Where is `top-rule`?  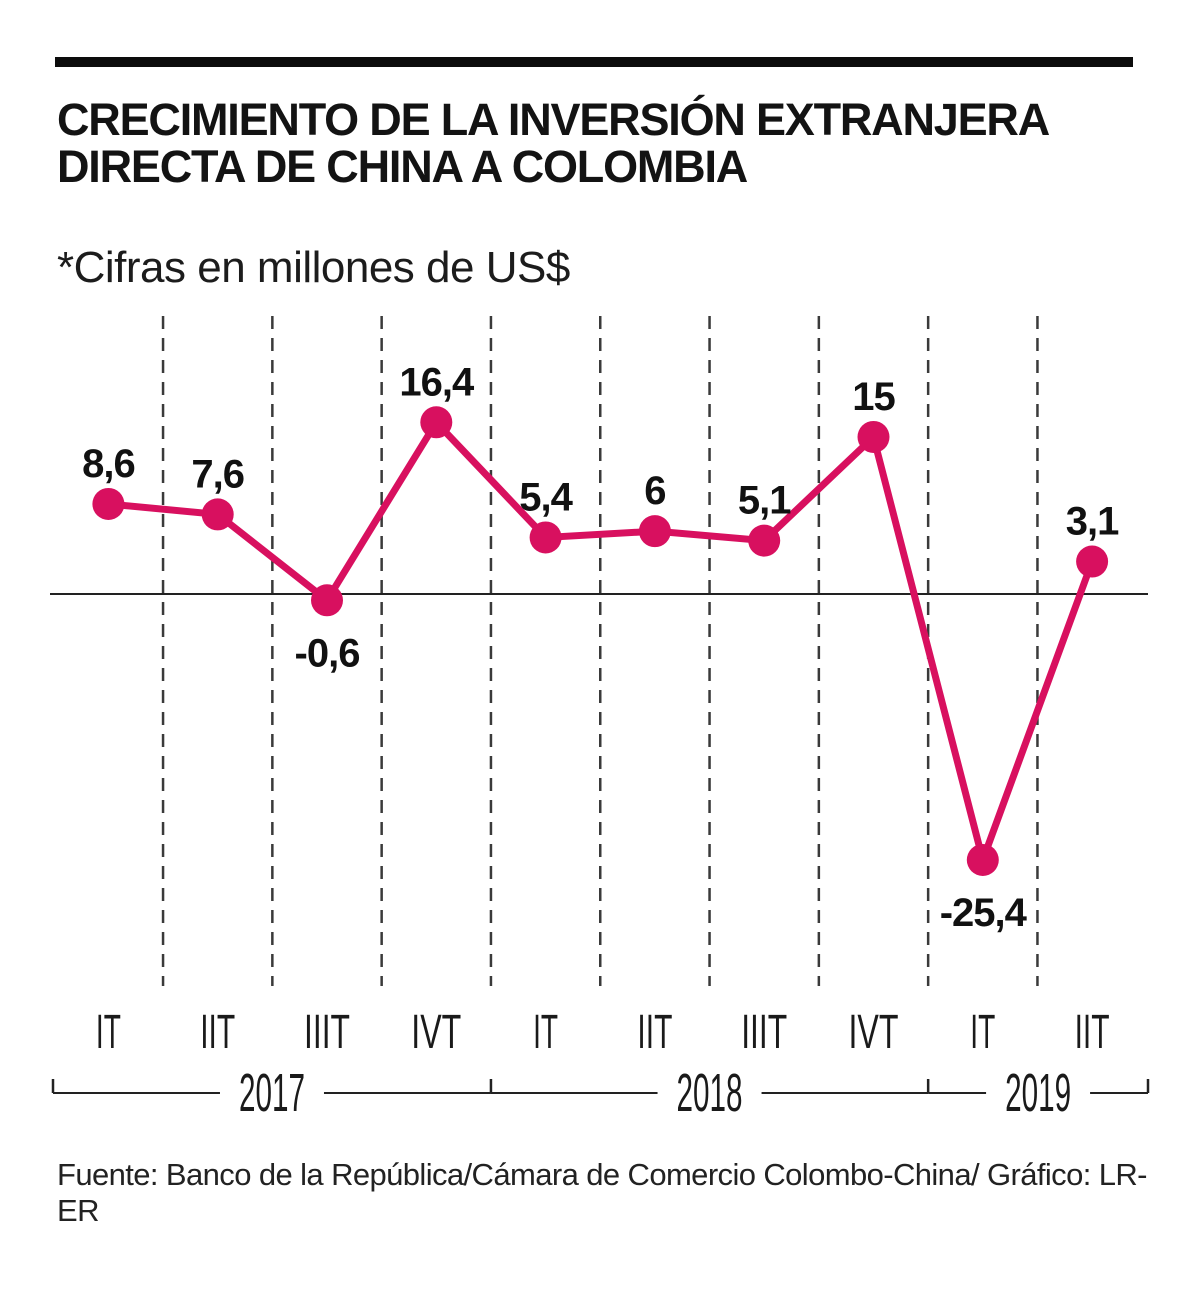
top-rule is located at coordinates (594, 62).